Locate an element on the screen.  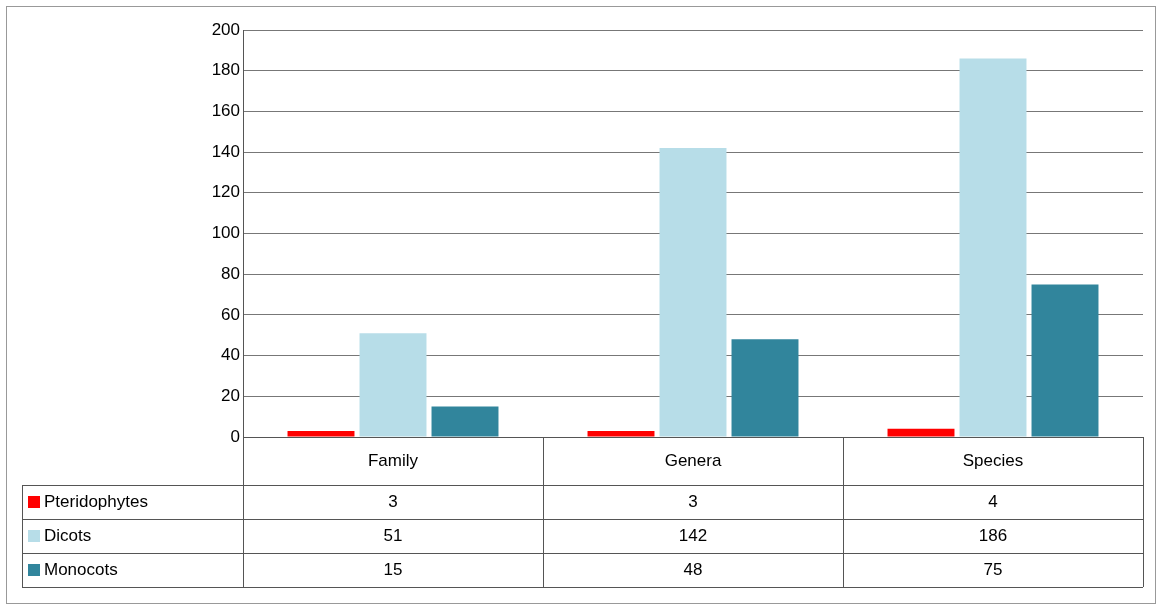
y-tick-label: 140 is located at coordinates (225, 151).